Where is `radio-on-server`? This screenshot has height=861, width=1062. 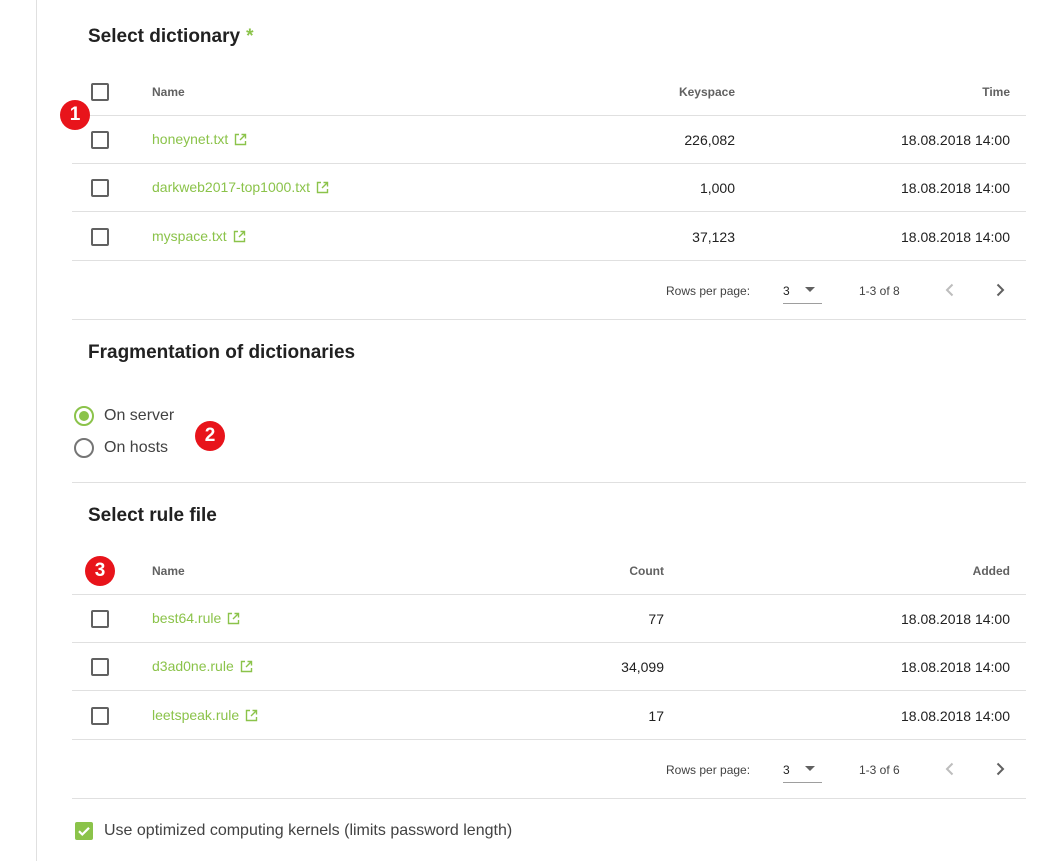 radio-on-server is located at coordinates (84, 416).